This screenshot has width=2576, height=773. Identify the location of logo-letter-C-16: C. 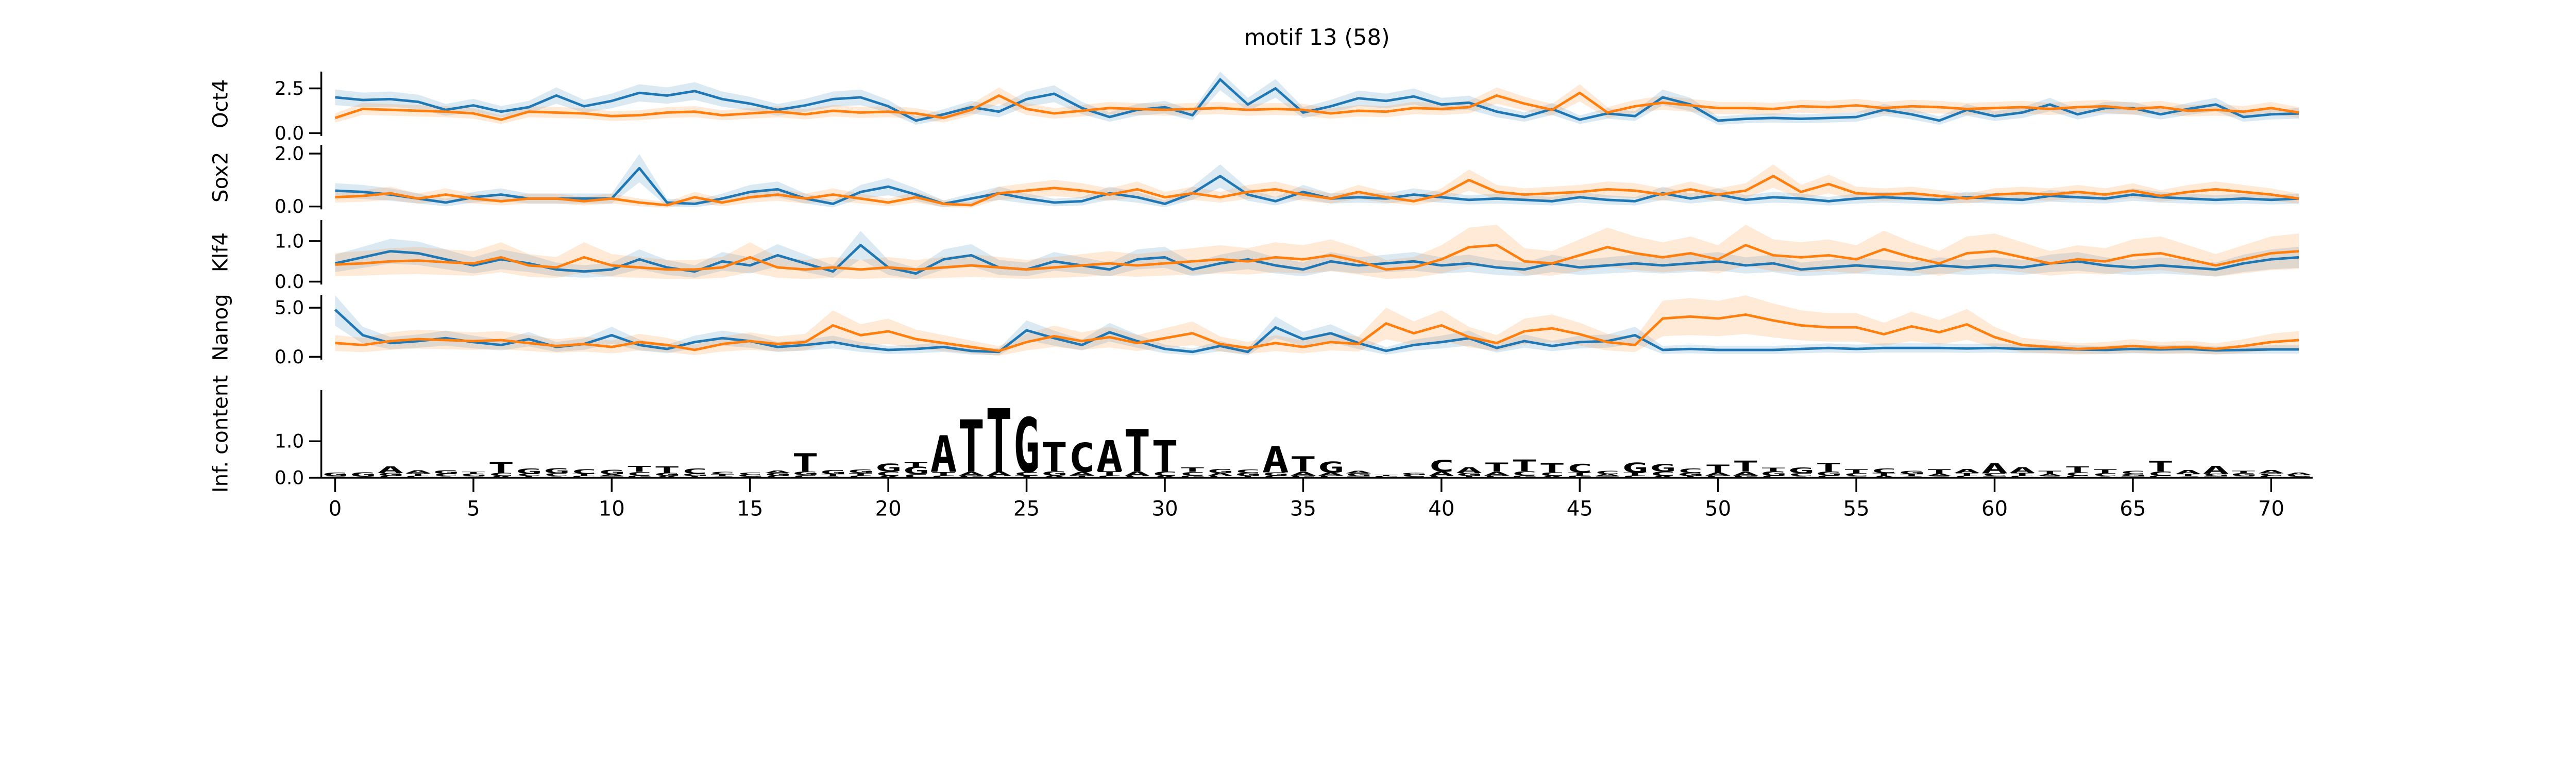
(778, 477).